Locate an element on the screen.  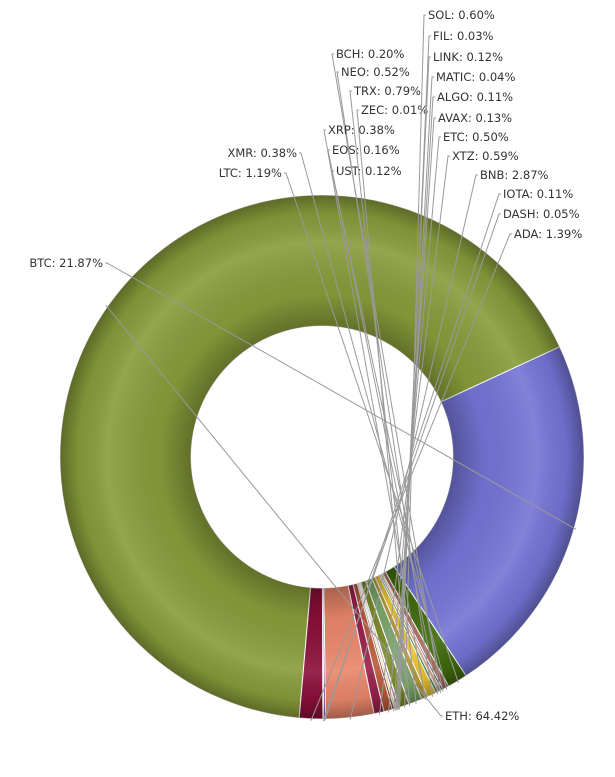
leader-line-trx is located at coordinates (383, 397).